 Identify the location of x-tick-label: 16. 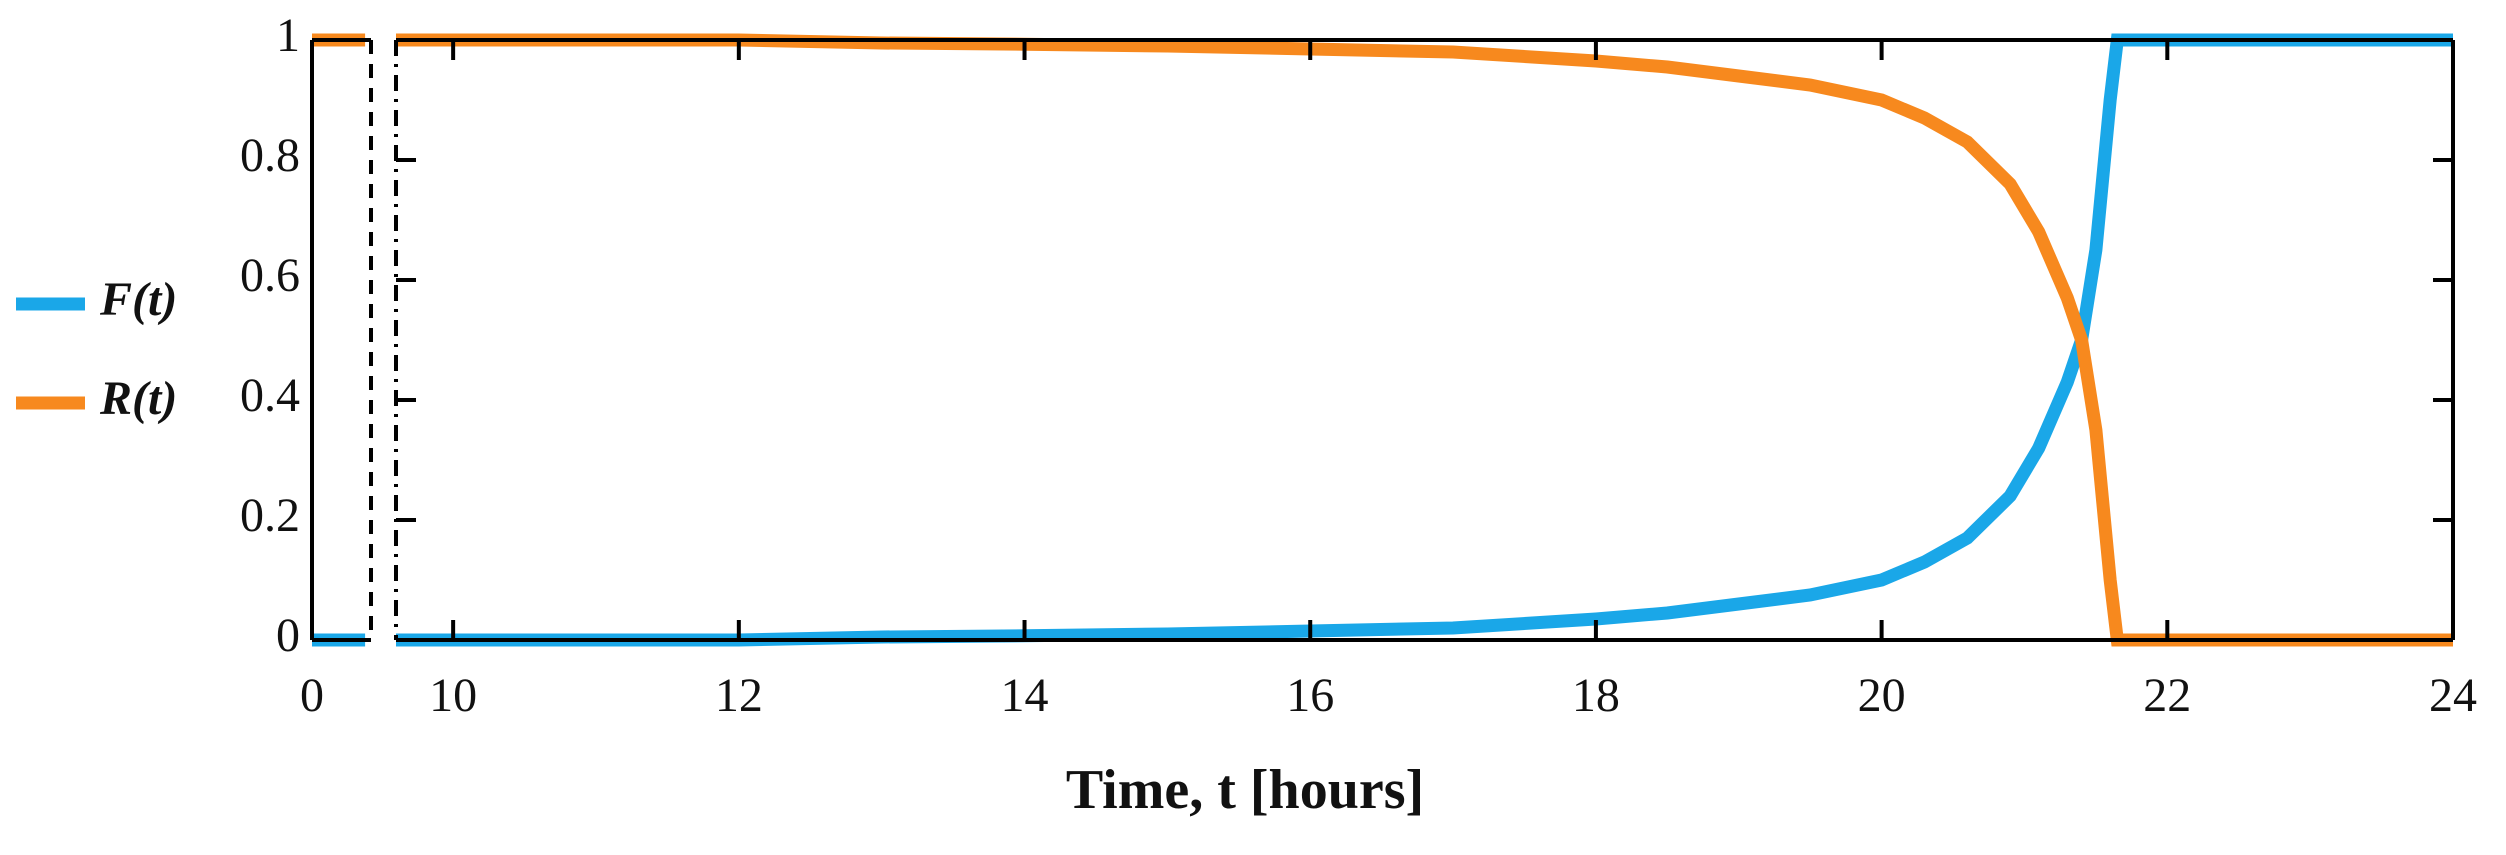
(1310, 695).